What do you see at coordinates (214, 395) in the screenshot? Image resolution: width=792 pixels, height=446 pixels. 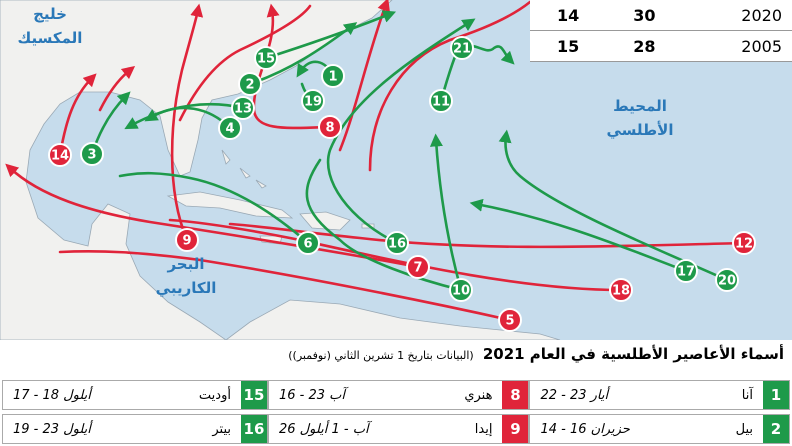 I see `storm-name: أوديت` at bounding box center [214, 395].